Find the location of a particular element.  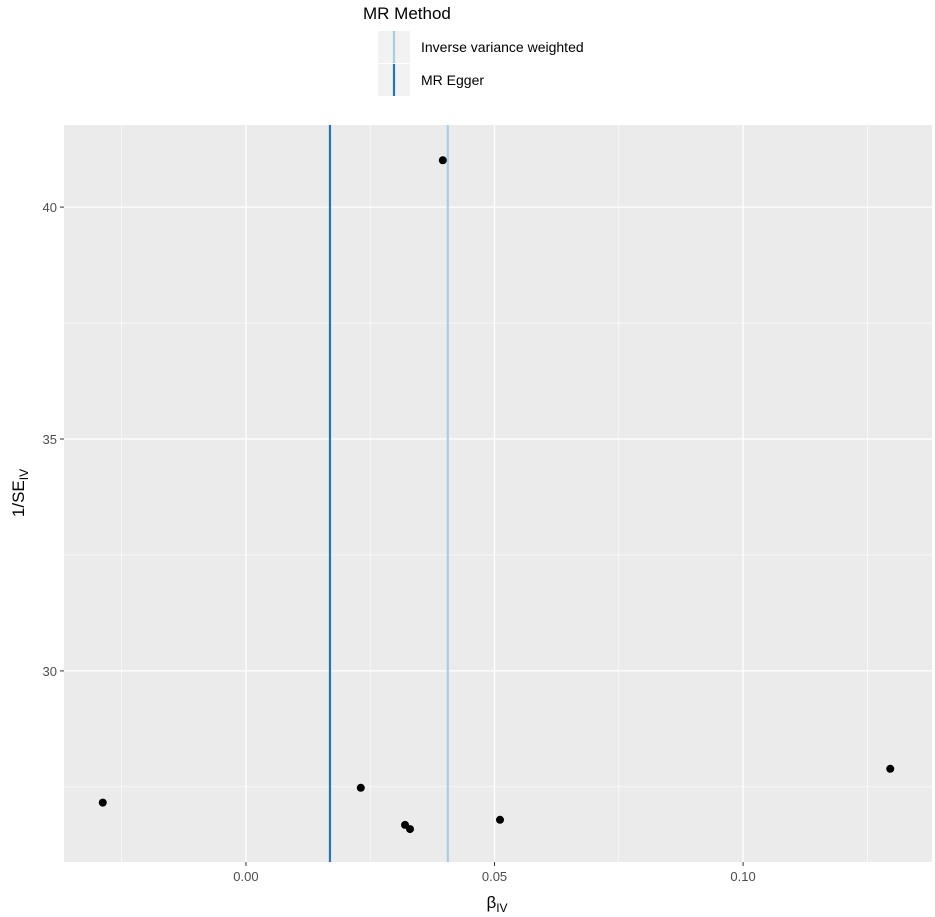

x-axis-label: βIV is located at coordinates (496, 904).